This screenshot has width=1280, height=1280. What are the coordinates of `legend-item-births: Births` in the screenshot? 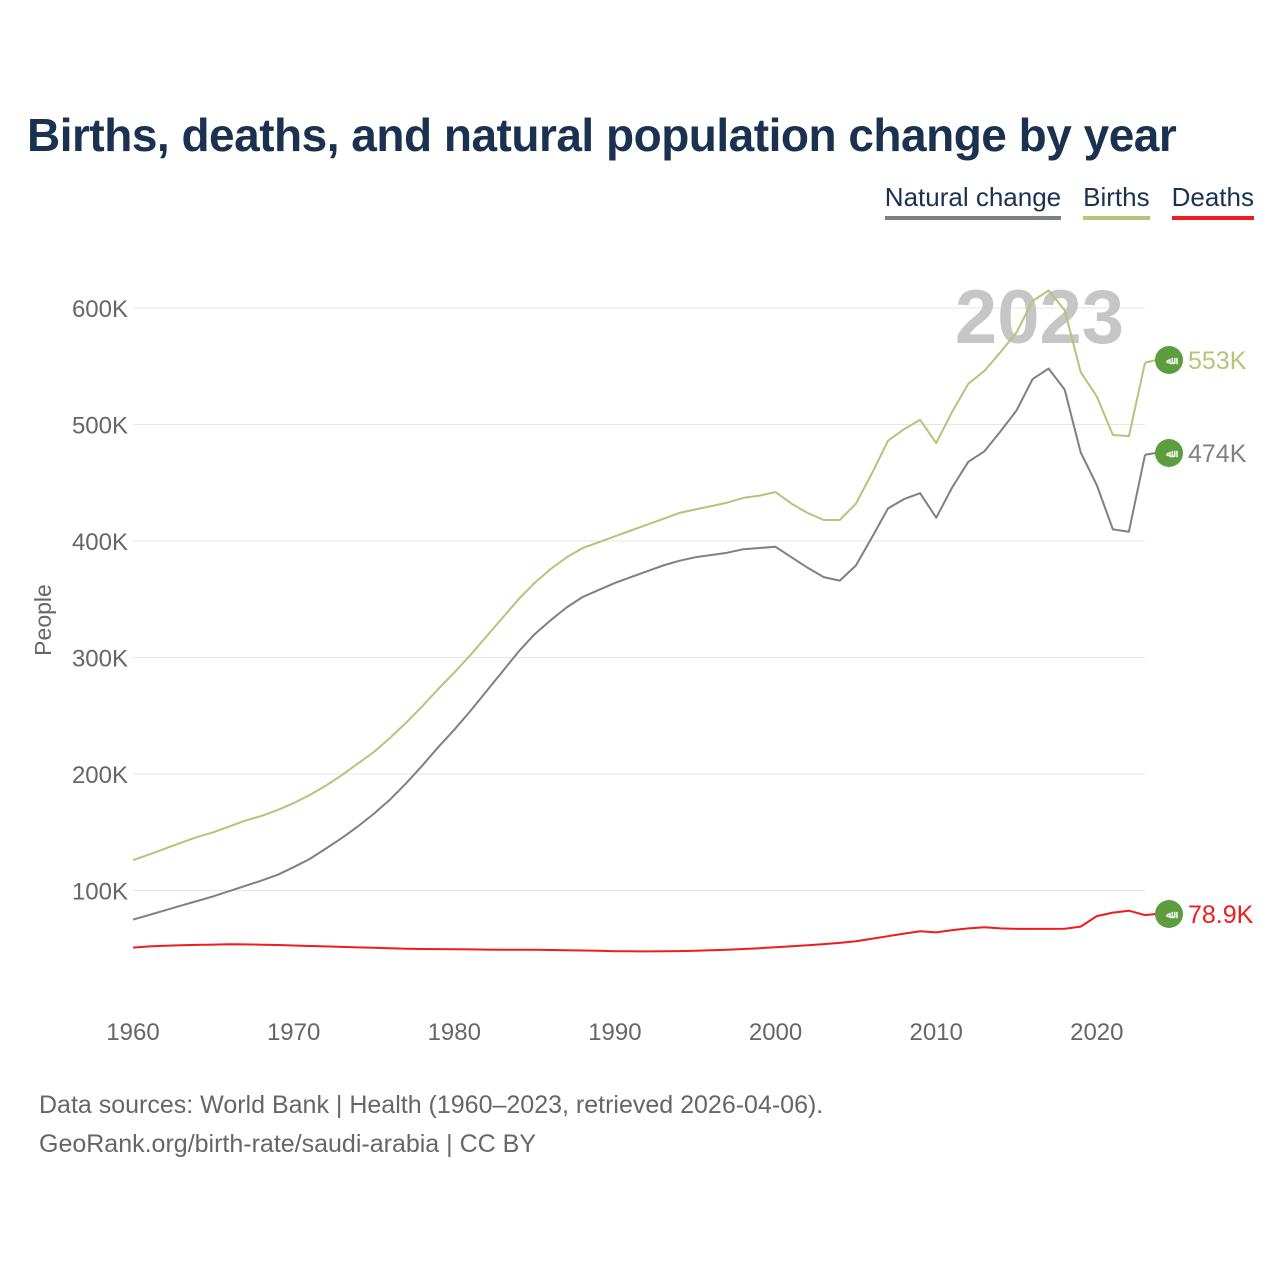 It's located at (1116, 201).